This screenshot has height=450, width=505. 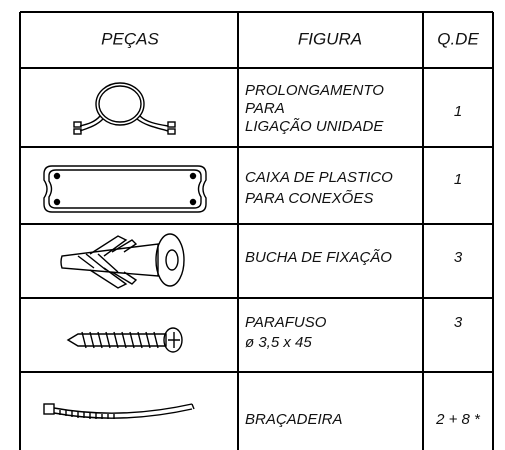 I want to click on cable-icon, so click(x=124, y=108).